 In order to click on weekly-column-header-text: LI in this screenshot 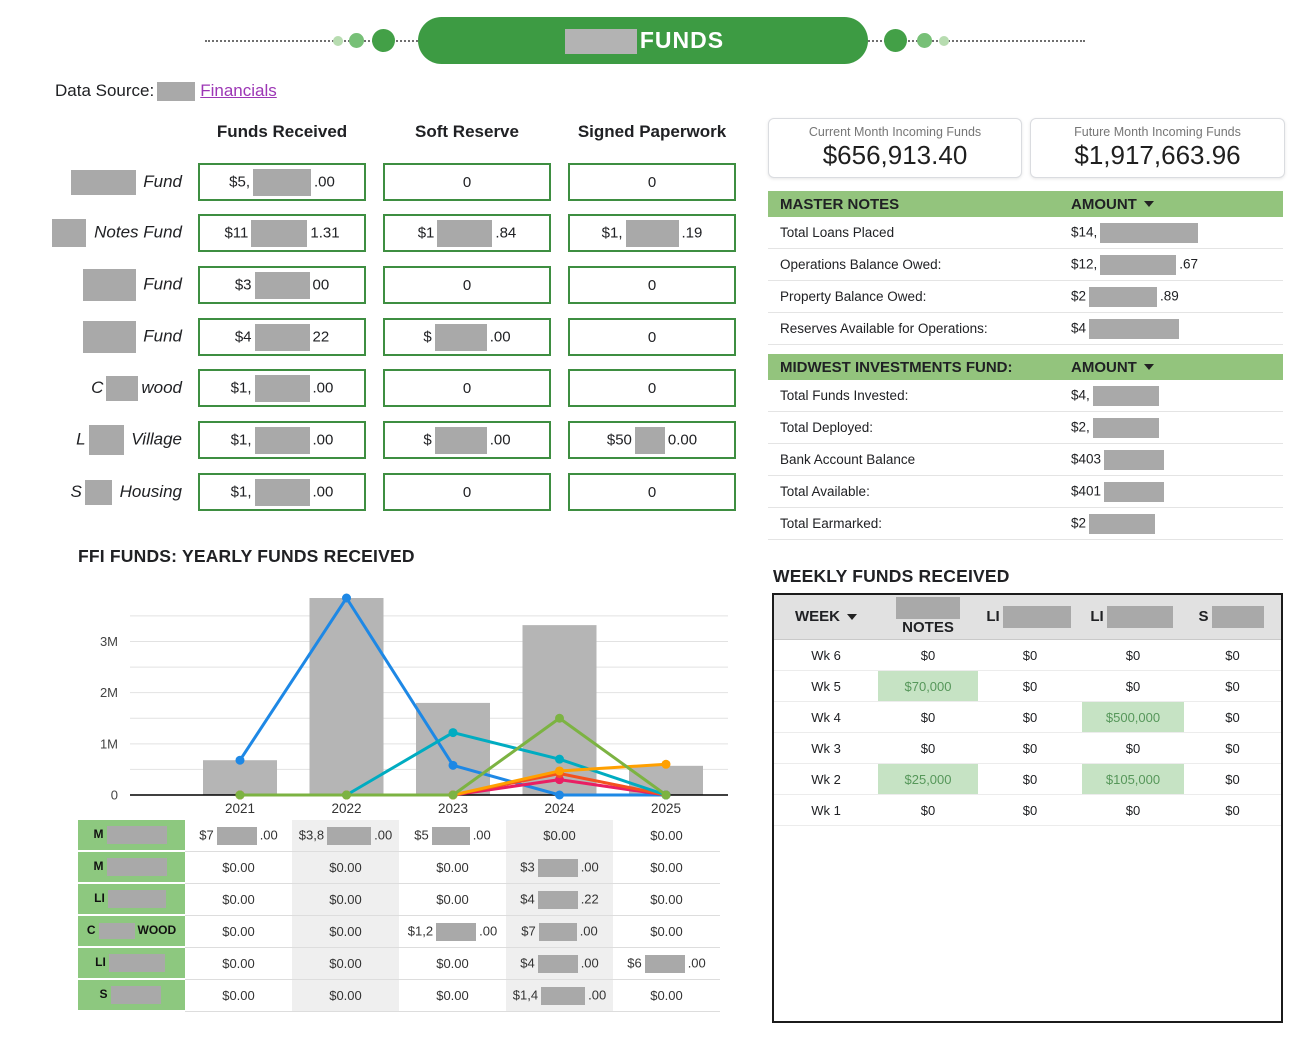, I will do `click(1132, 617)`.